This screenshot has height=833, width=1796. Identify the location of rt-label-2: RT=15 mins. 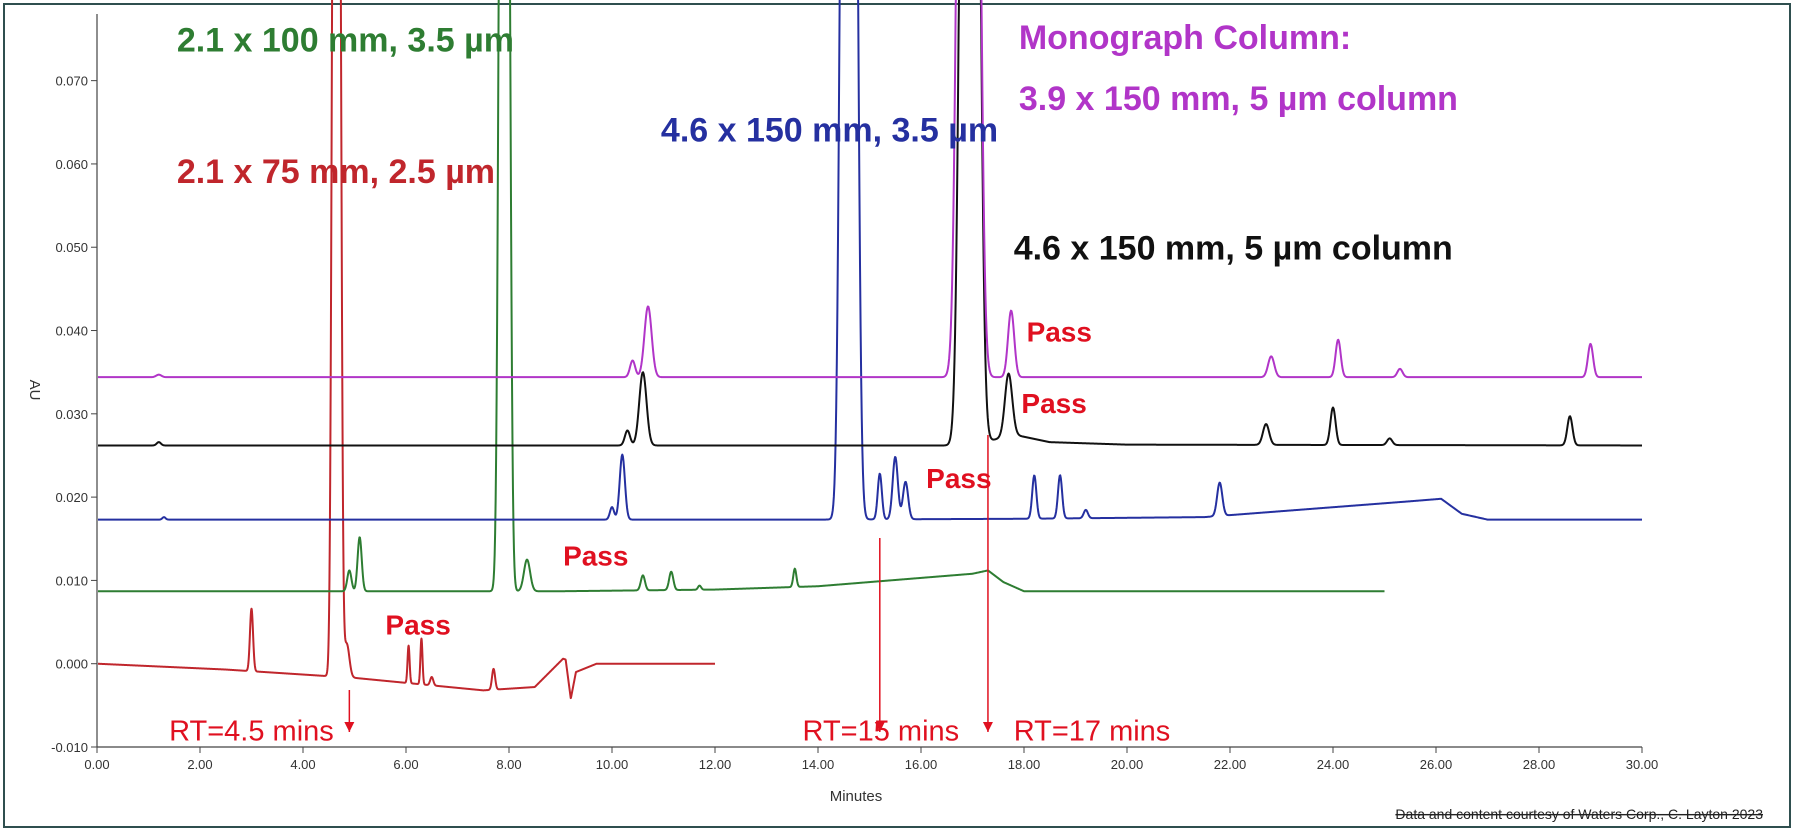
(881, 731).